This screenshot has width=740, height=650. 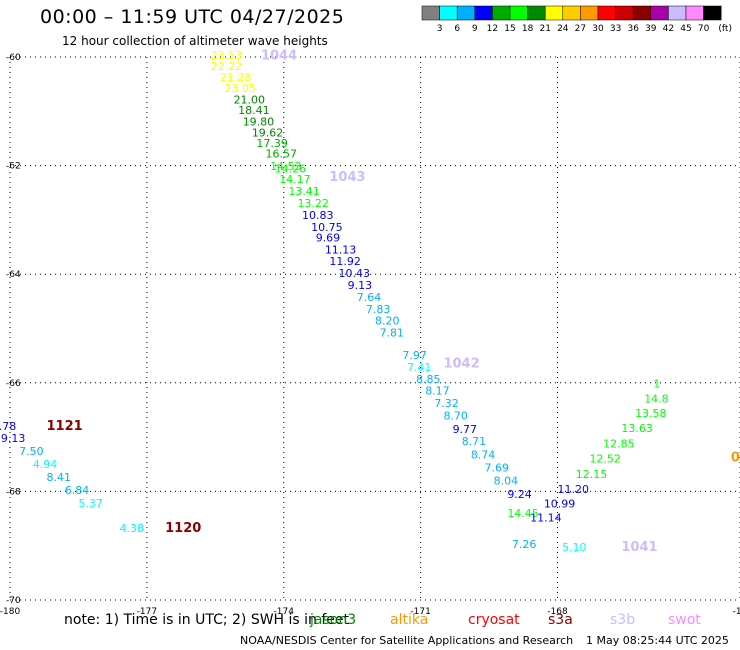 I want to click on wave-height-point: 10.83, so click(x=318, y=215).